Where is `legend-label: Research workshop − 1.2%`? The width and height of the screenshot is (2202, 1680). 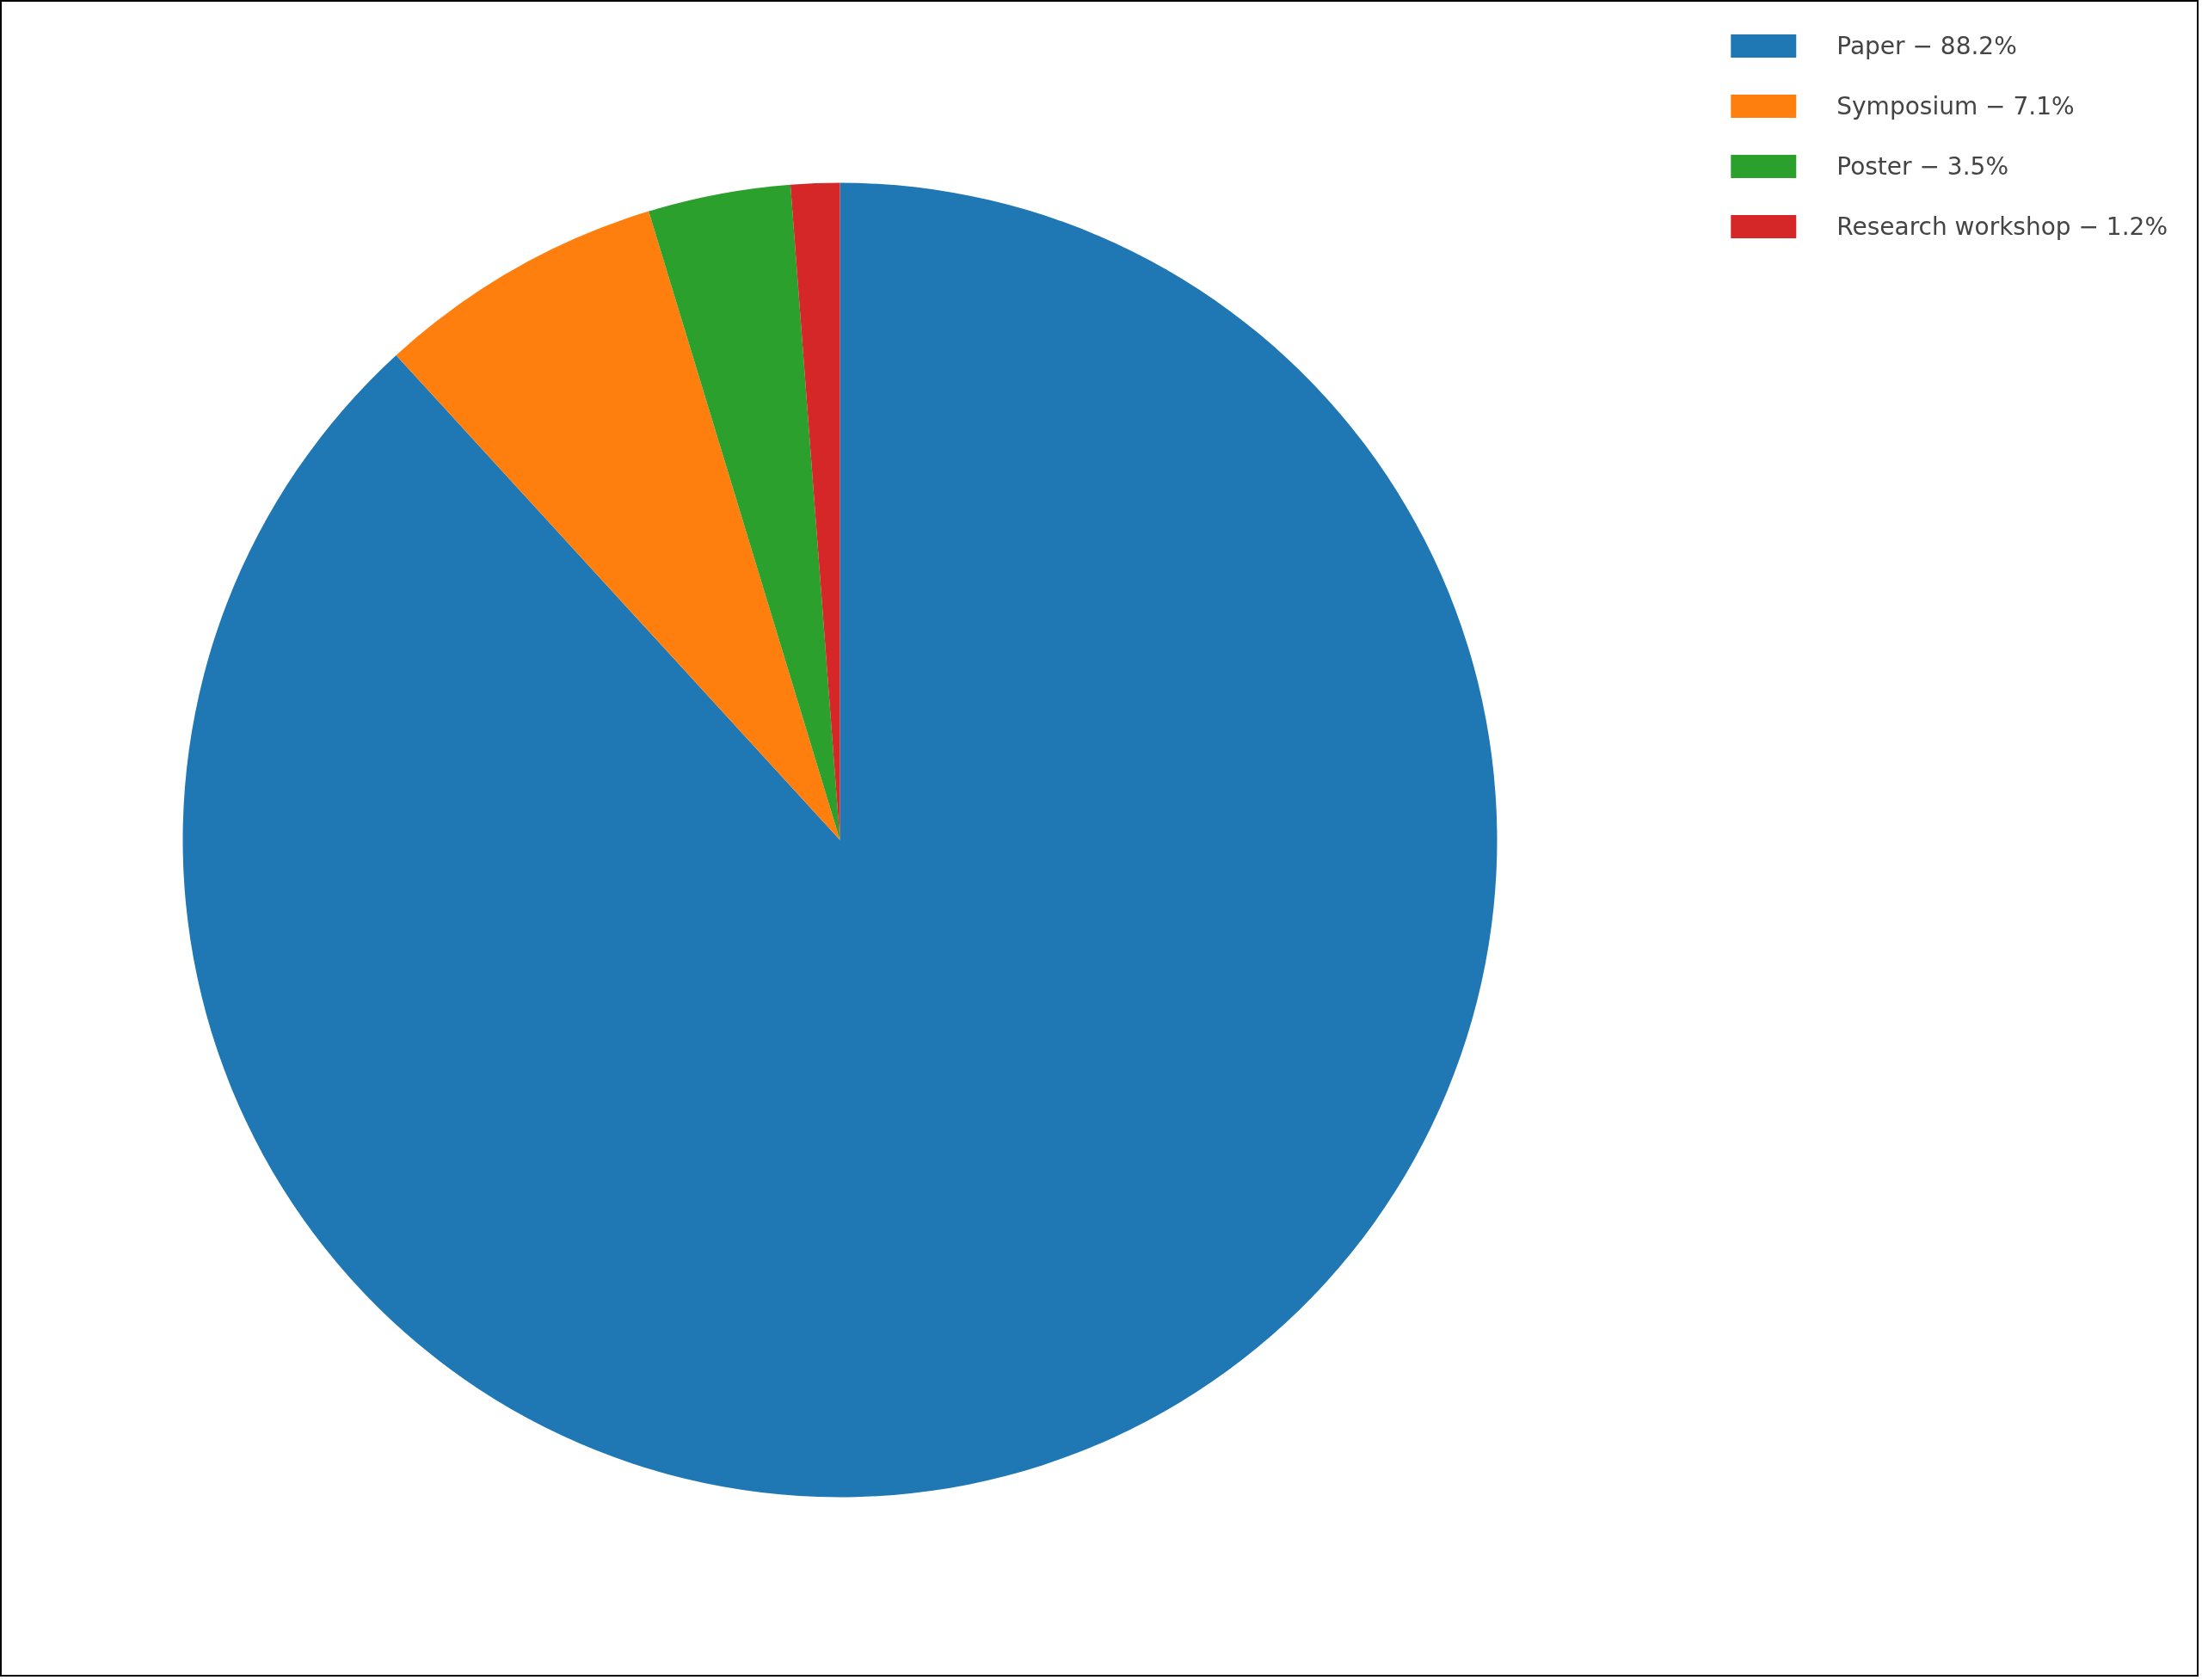 legend-label: Research workshop − 1.2% is located at coordinates (2002, 227).